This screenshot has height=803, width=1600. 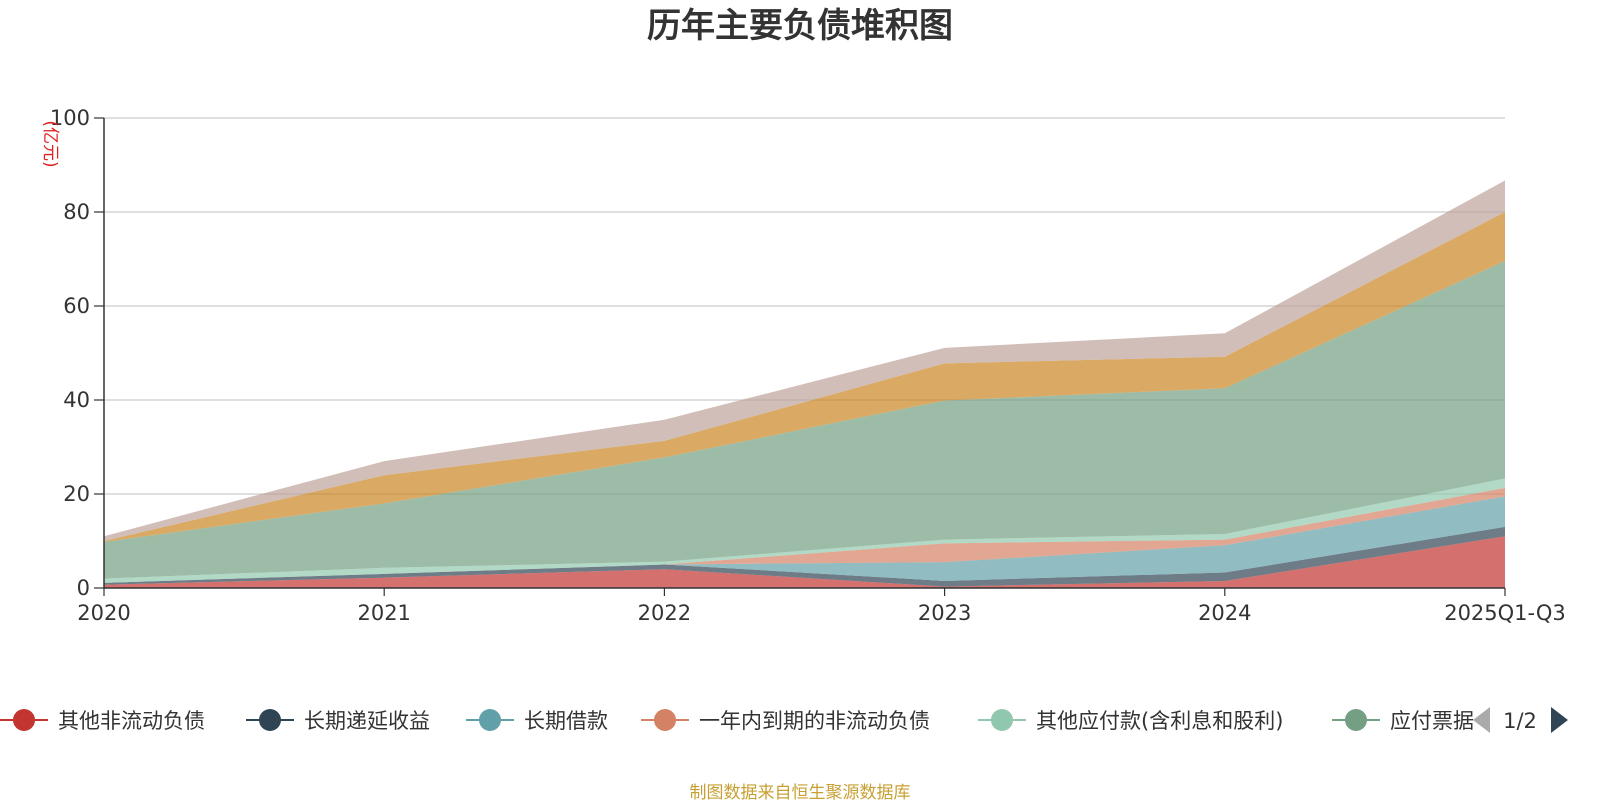 I want to click on y-tick-label: 0, so click(x=83, y=588).